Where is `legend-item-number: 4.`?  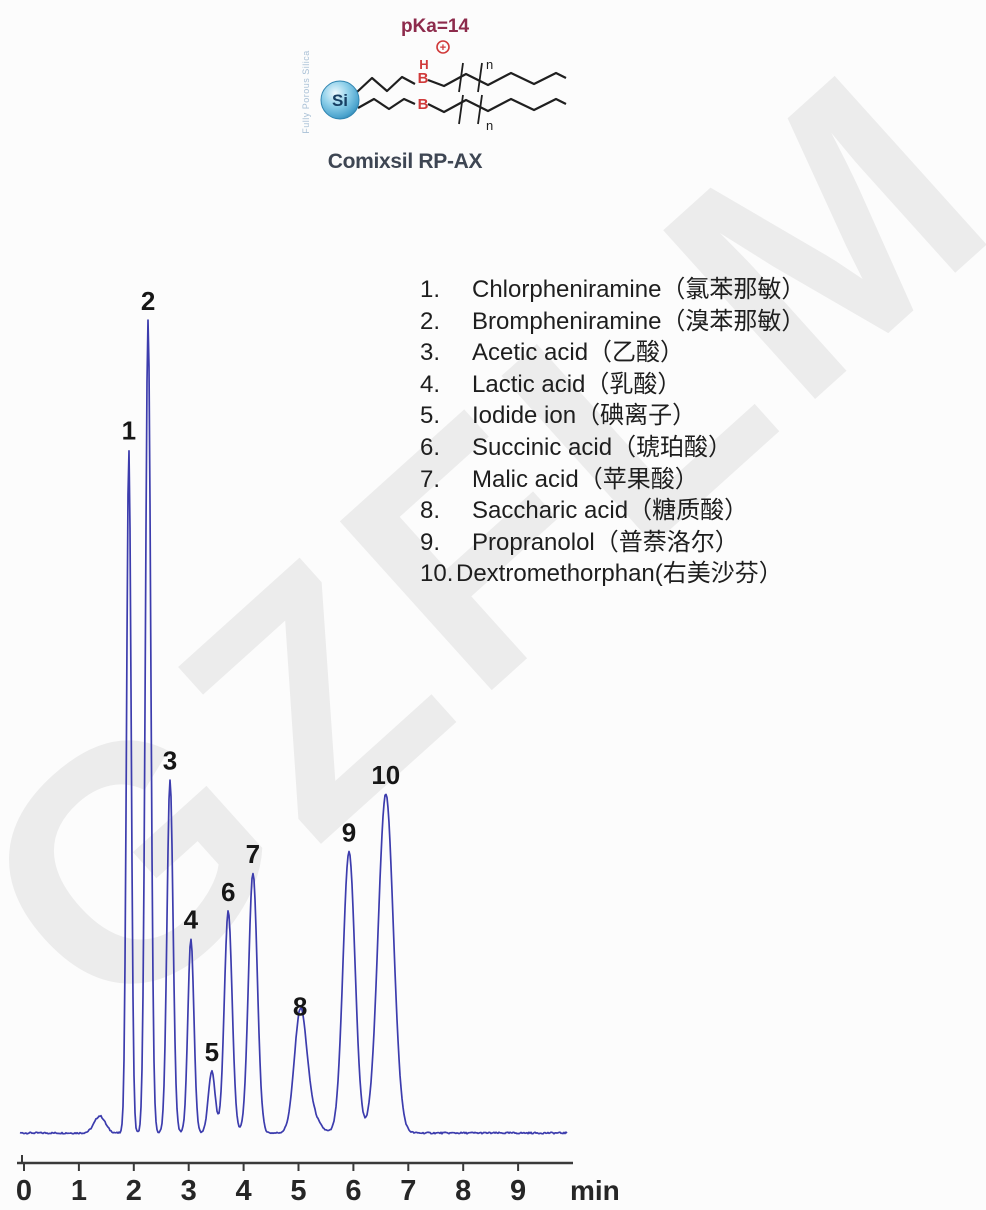 legend-item-number: 4. is located at coordinates (430, 384).